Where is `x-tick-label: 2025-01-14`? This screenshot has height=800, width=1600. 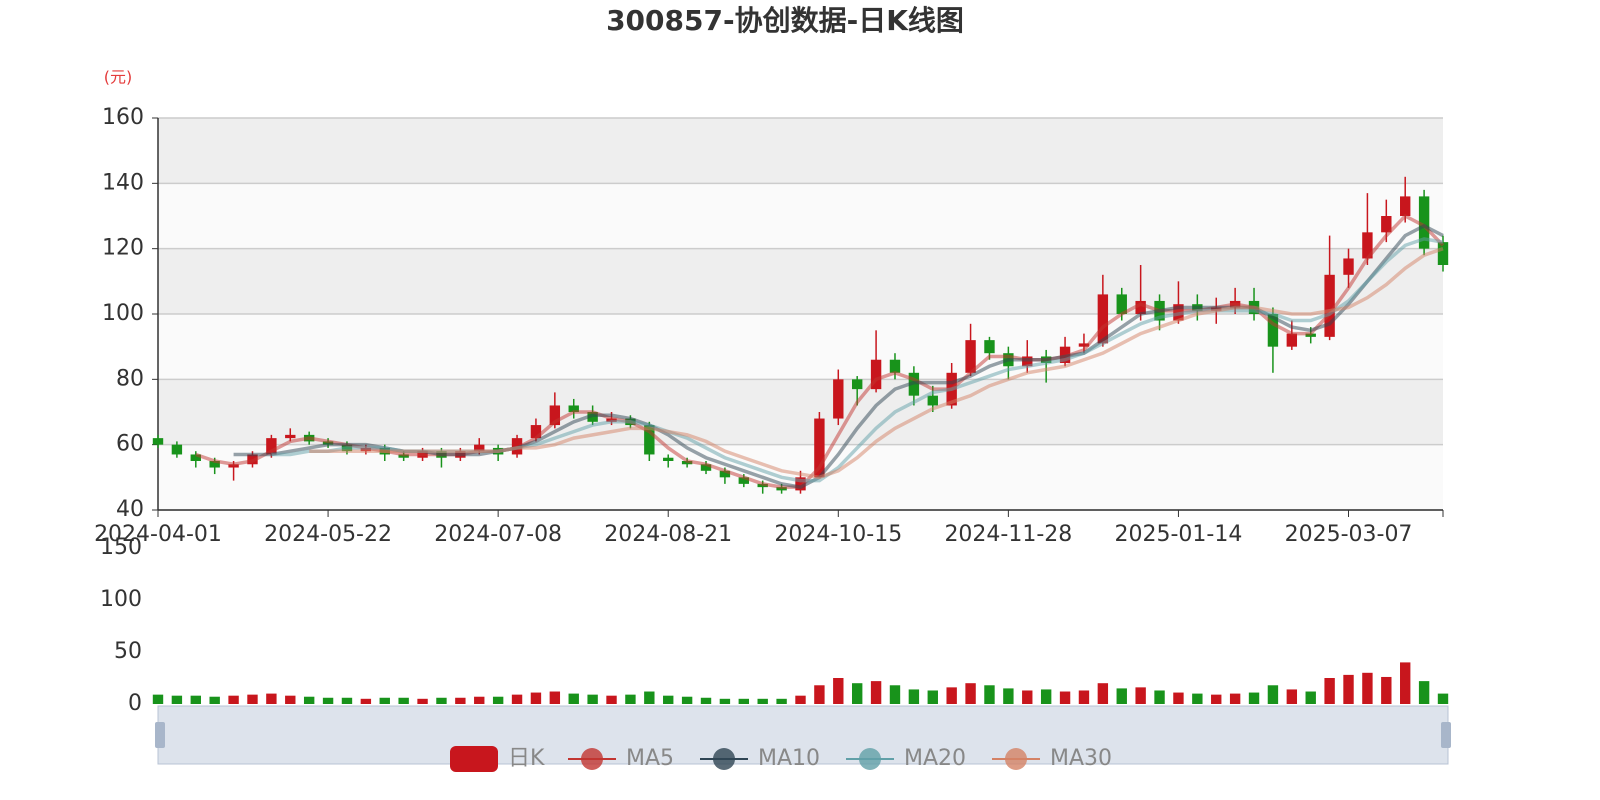
x-tick-label: 2025-01-14 is located at coordinates (1179, 534).